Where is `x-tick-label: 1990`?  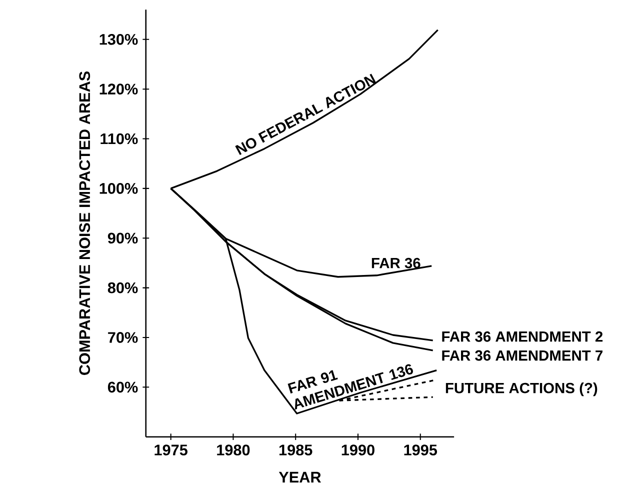 x-tick-label: 1990 is located at coordinates (358, 450).